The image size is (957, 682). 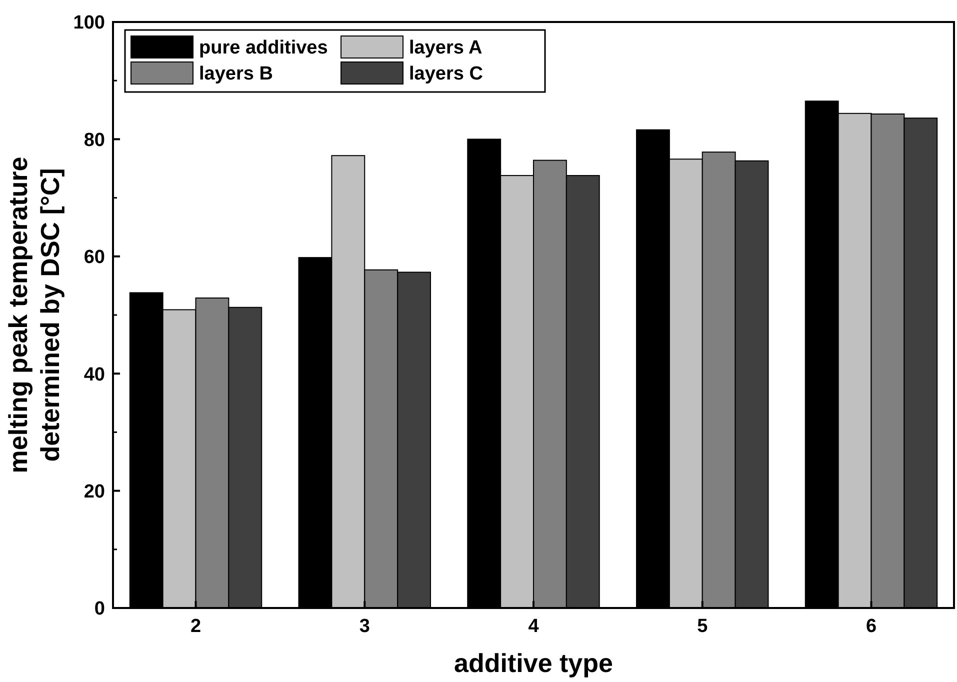 What do you see at coordinates (533, 663) in the screenshot?
I see `x-axis-title: additive type` at bounding box center [533, 663].